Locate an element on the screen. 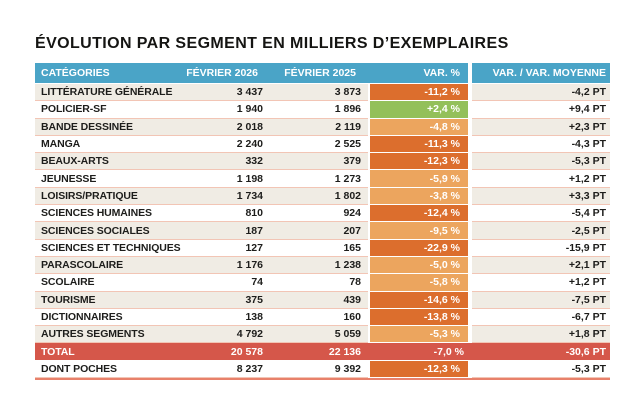  feb-2025-cell: 379 is located at coordinates (319, 162).